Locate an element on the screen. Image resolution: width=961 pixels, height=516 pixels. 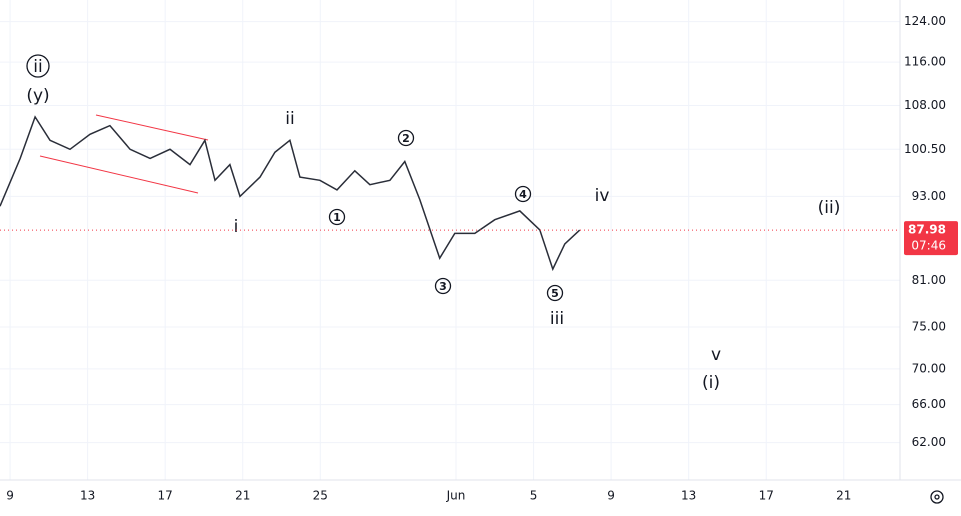
wave-label: (ii) is located at coordinates (829, 208).